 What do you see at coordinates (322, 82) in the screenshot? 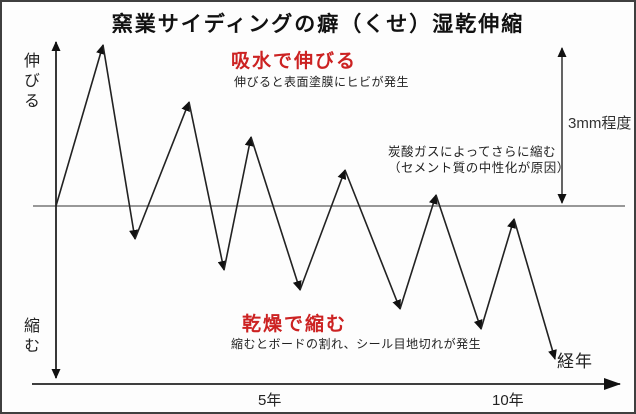
I see `expand-detail: 伸びると表面塗膜にヒビが発生` at bounding box center [322, 82].